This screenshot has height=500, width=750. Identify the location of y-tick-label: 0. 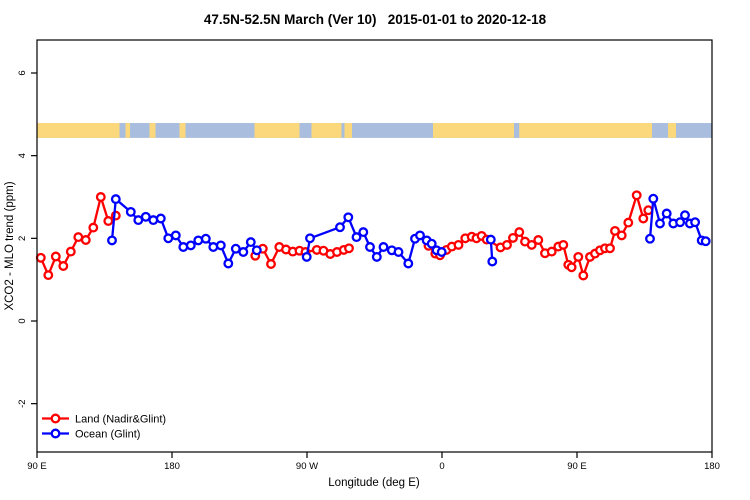
(22, 320).